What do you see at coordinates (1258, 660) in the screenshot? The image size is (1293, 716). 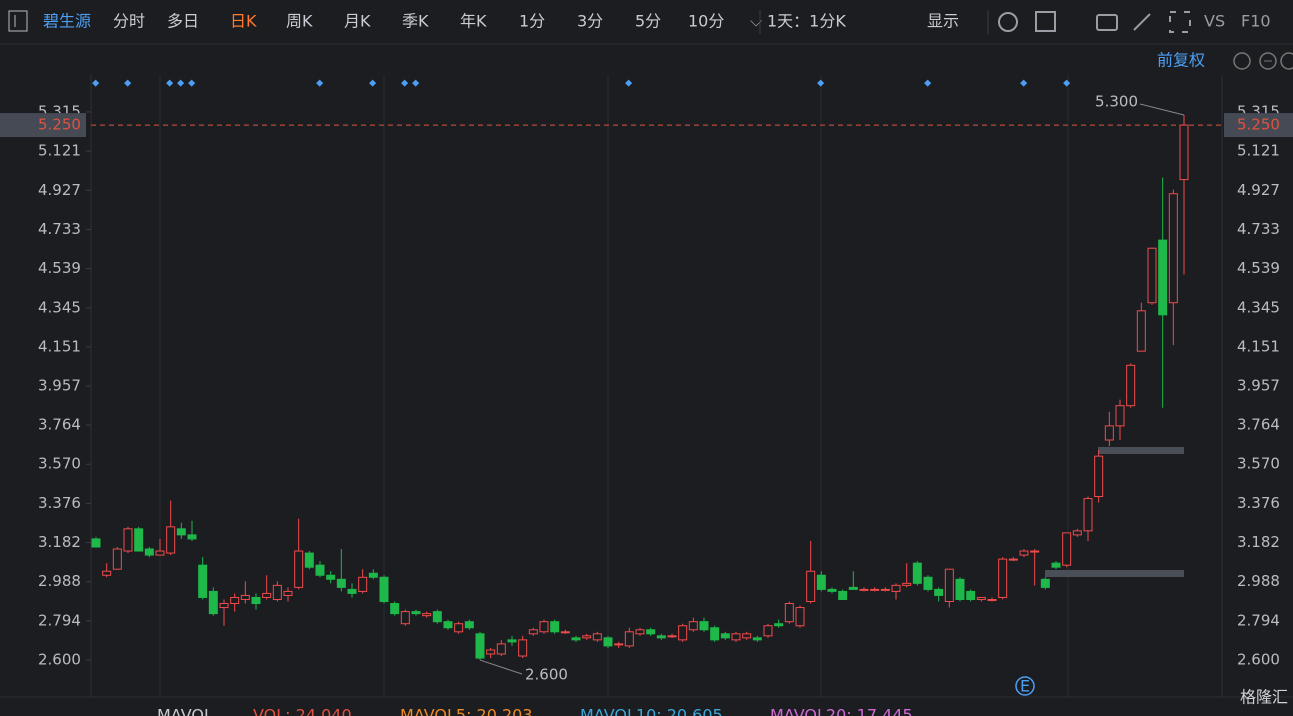 I see `y2-tick-label: 2.600` at bounding box center [1258, 660].